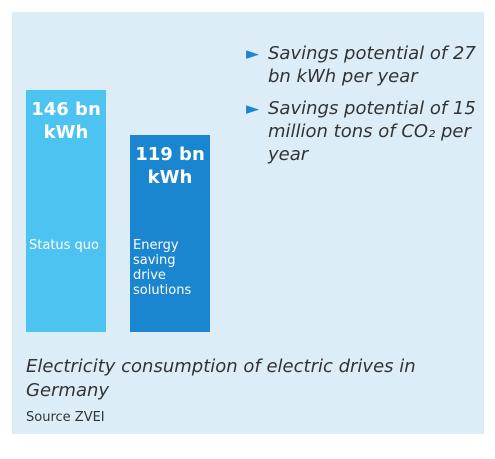  What do you see at coordinates (162, 268) in the screenshot?
I see `category-label: Energy saving drive solutions` at bounding box center [162, 268].